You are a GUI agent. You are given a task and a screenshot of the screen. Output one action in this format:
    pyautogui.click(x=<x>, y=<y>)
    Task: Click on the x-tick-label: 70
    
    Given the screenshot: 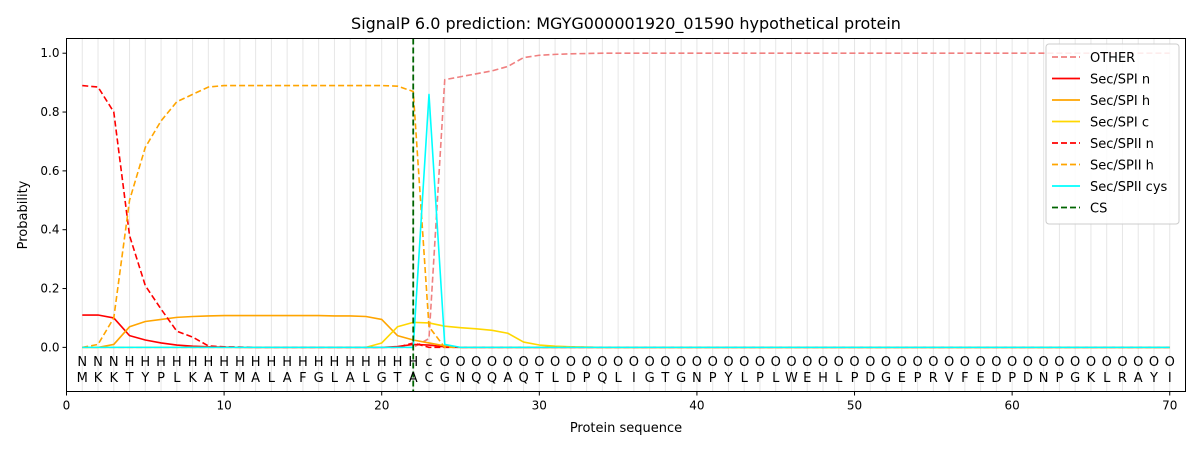 What is the action you would take?
    pyautogui.click(x=1169, y=406)
    